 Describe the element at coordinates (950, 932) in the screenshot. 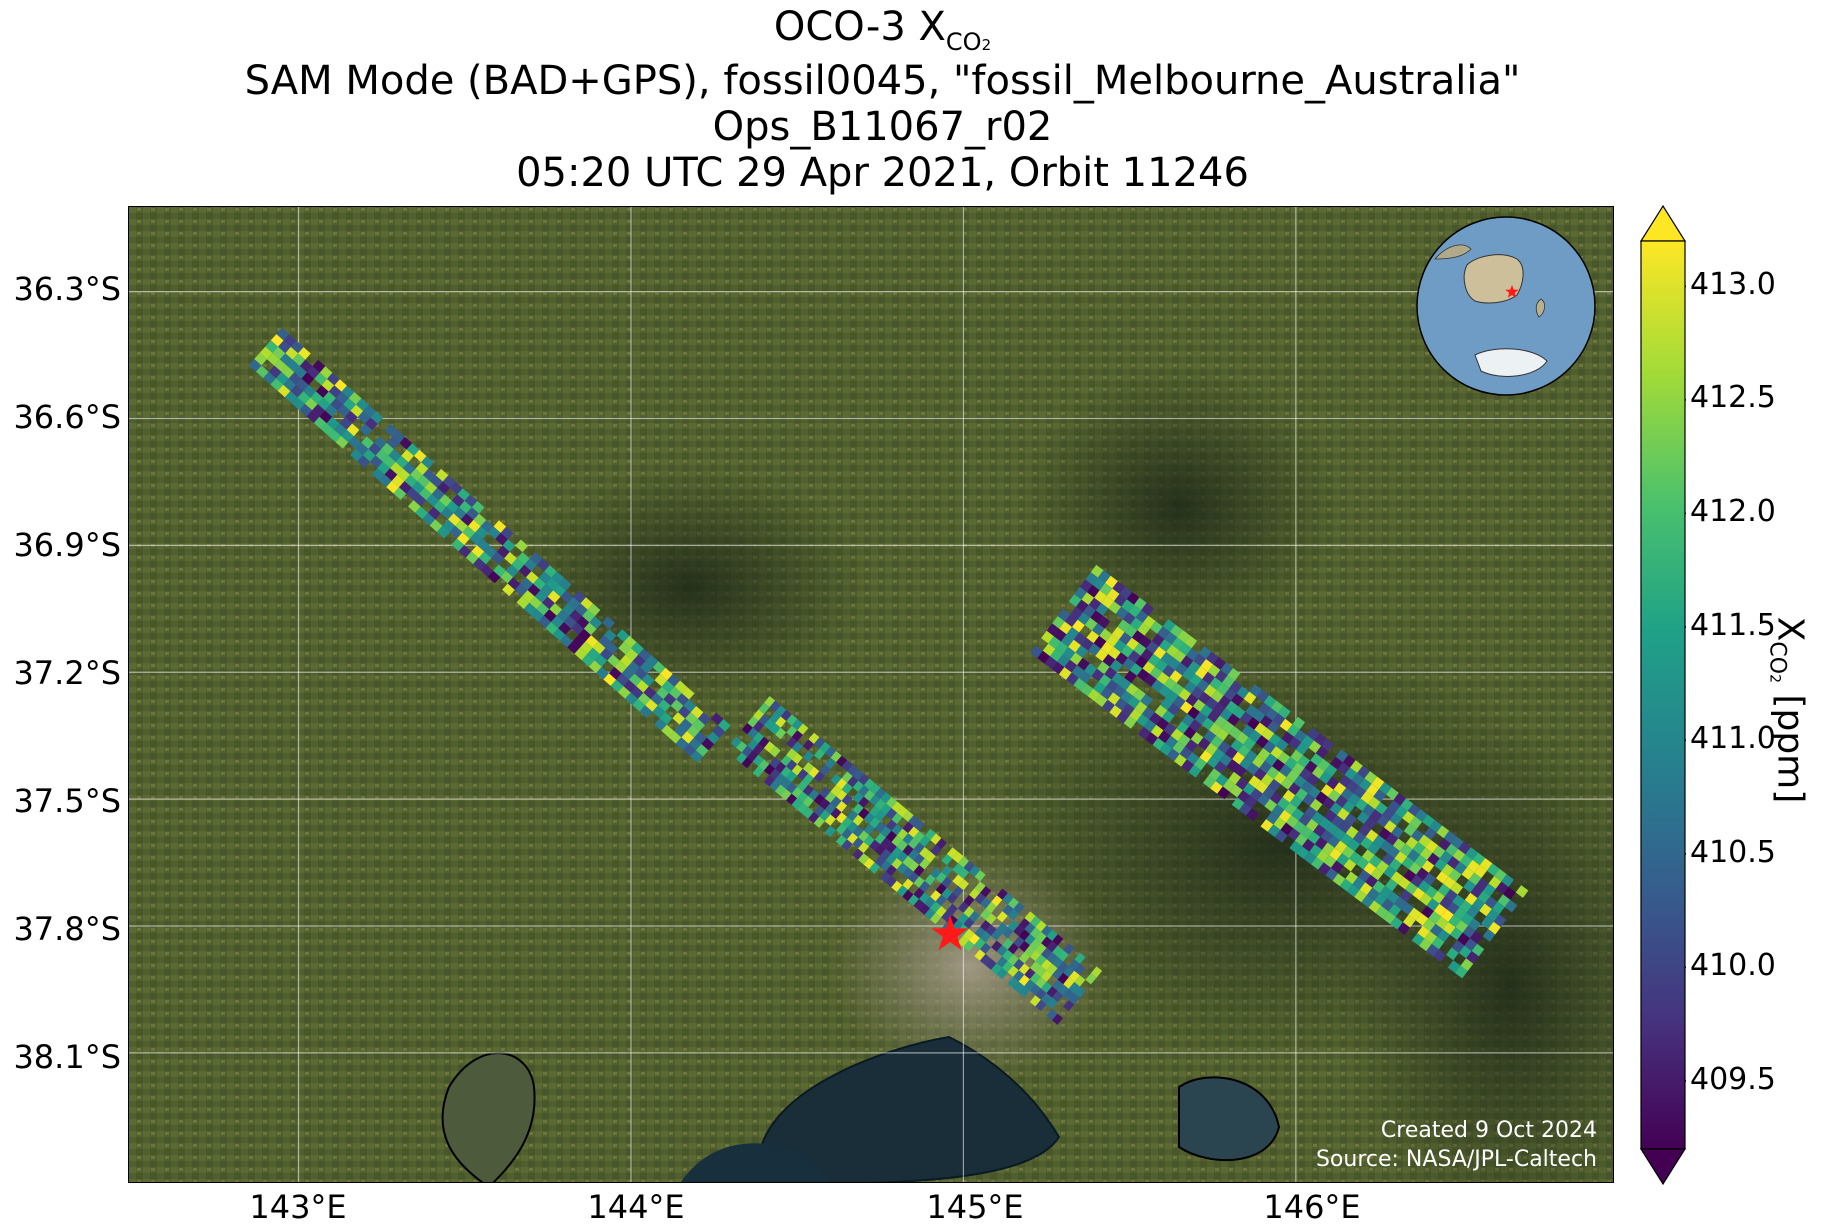

I see `target-star-marker` at that location.